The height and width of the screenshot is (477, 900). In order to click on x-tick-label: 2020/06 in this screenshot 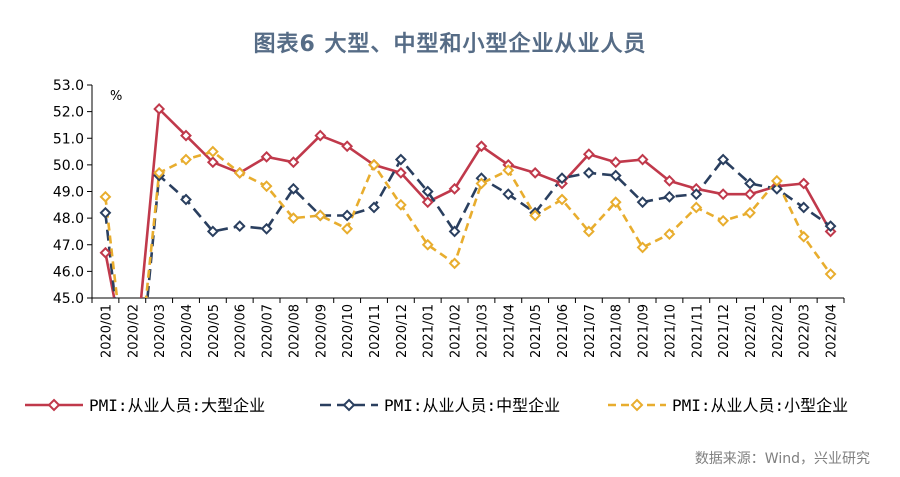, I will do `click(241, 331)`.